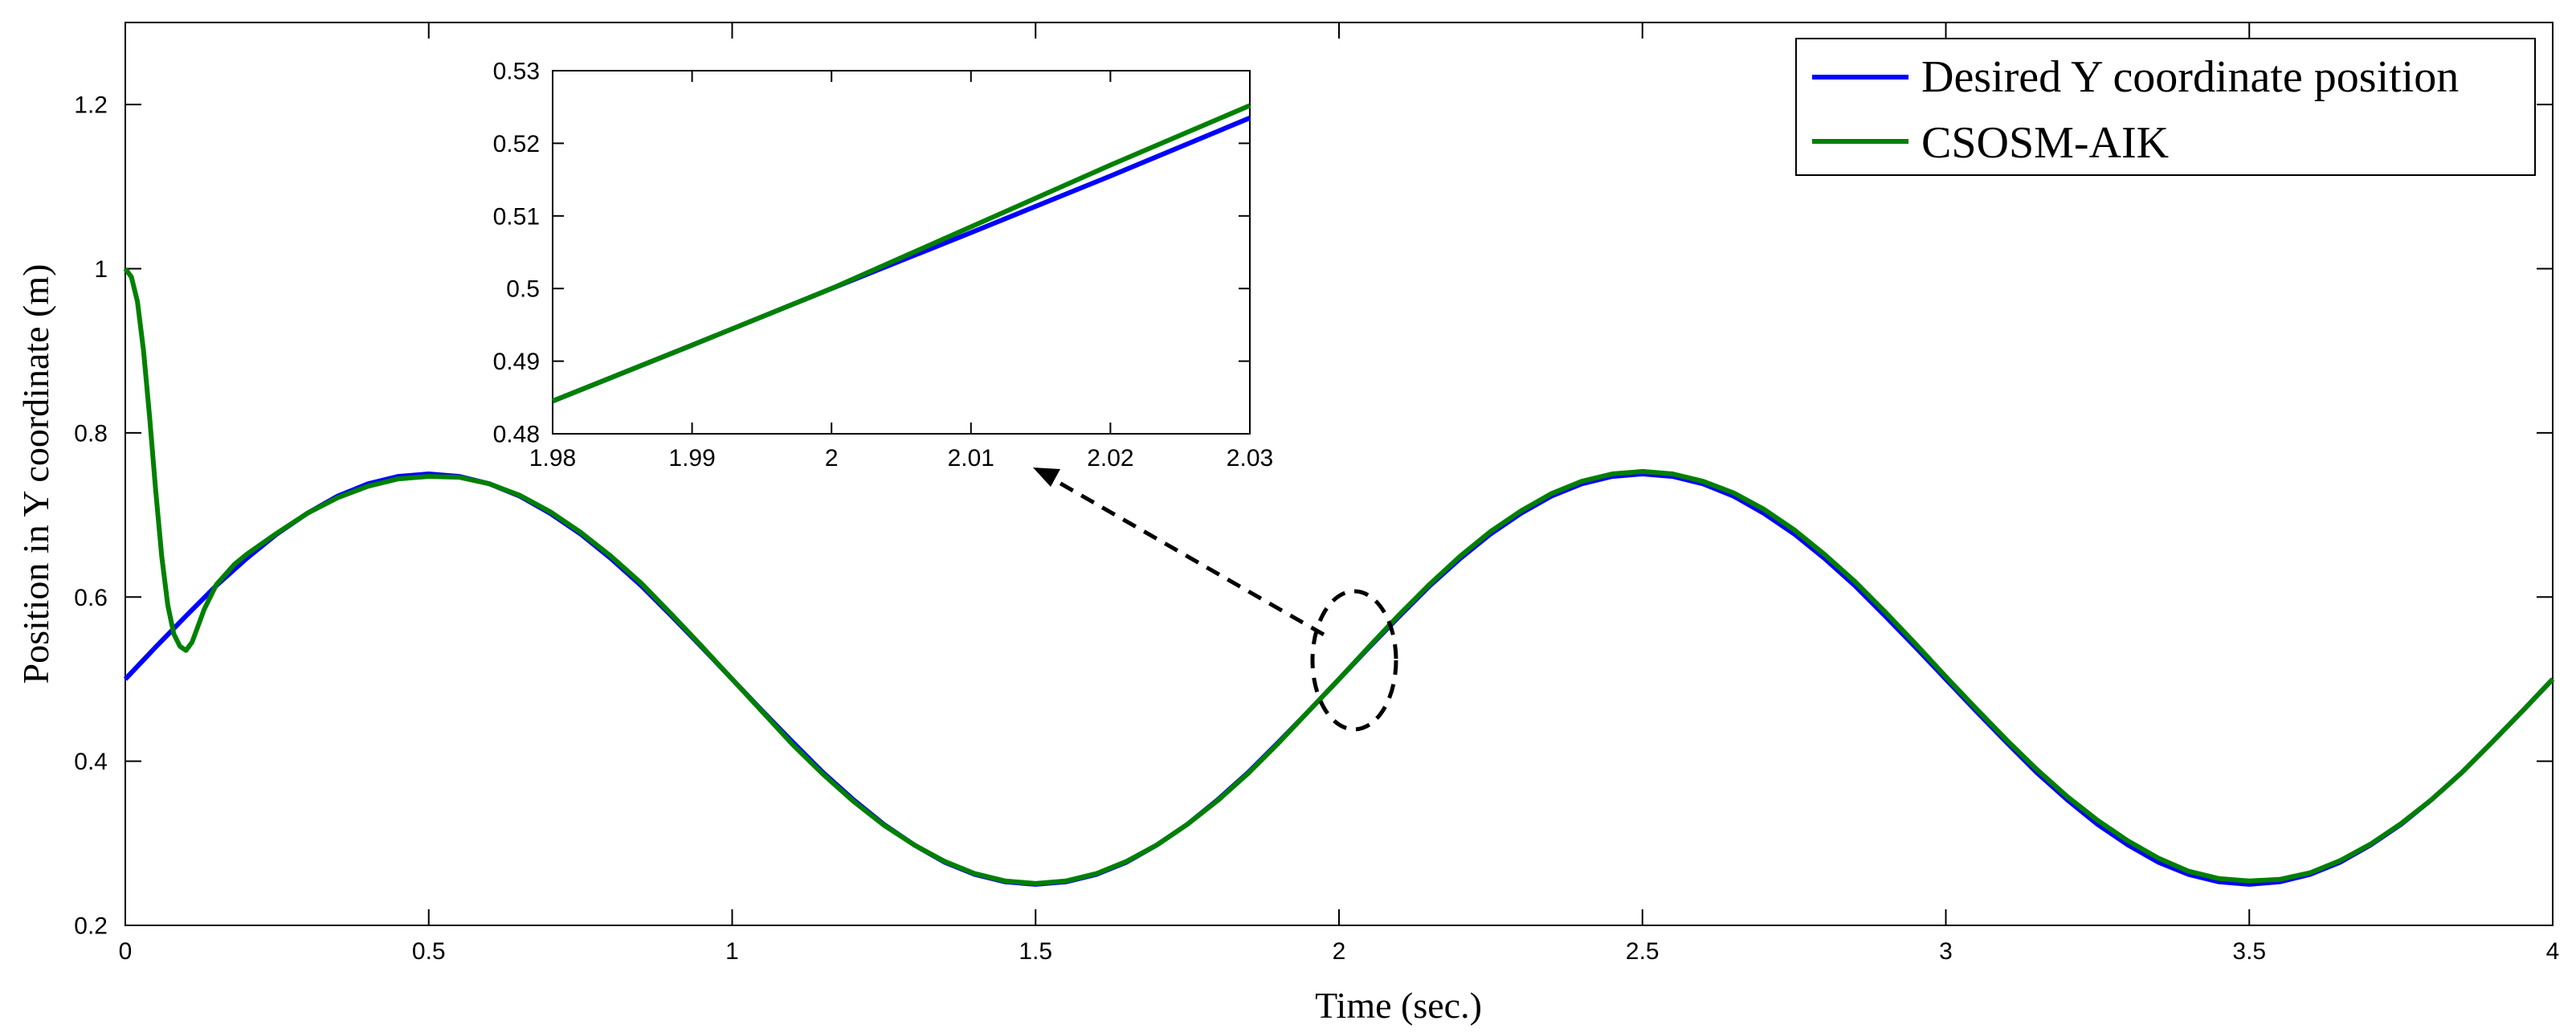 The height and width of the screenshot is (1033, 2576). I want to click on main-x-tick-label: 3, so click(1946, 951).